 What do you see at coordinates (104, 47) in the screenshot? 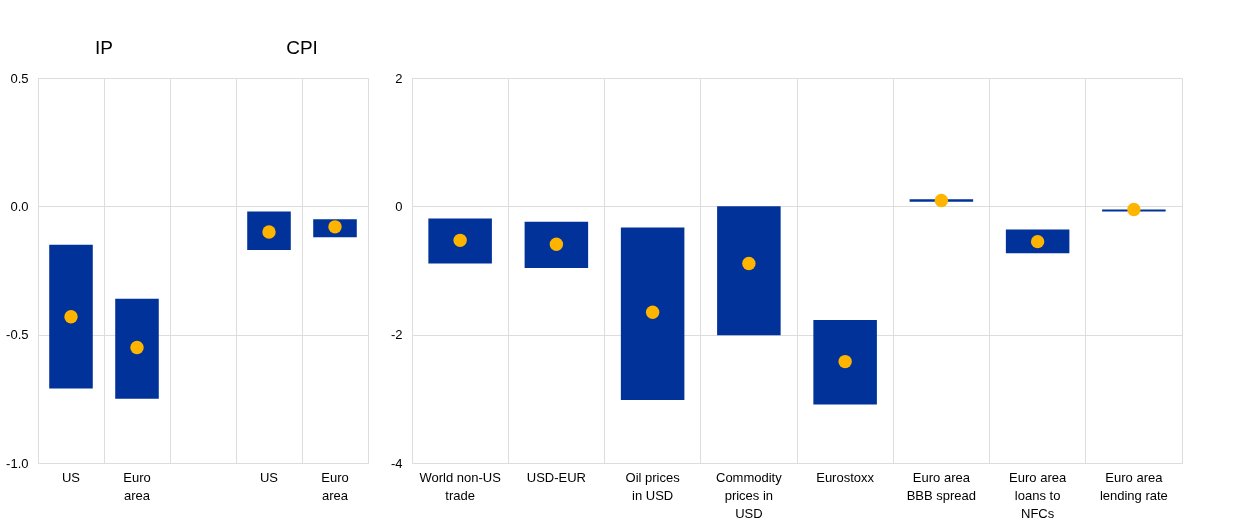
I see `text: IP` at bounding box center [104, 47].